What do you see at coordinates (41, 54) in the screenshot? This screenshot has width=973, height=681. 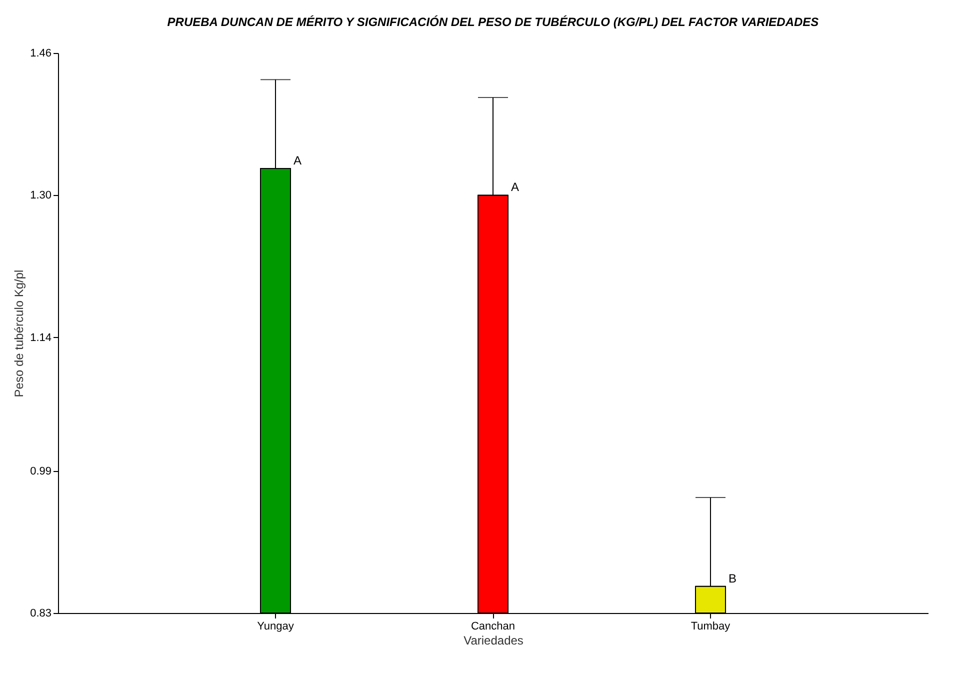 I see `y-tick-label: 1.46` at bounding box center [41, 54].